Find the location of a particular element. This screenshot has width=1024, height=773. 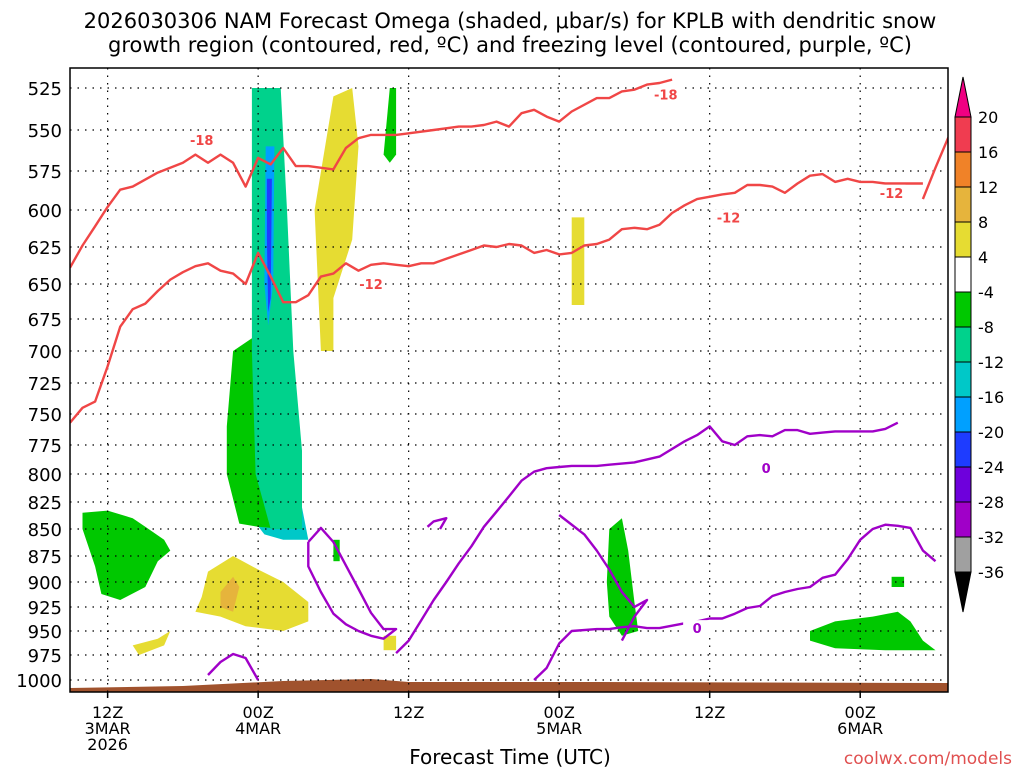

y-tick-1000: 1000 is located at coordinates (39, 681).